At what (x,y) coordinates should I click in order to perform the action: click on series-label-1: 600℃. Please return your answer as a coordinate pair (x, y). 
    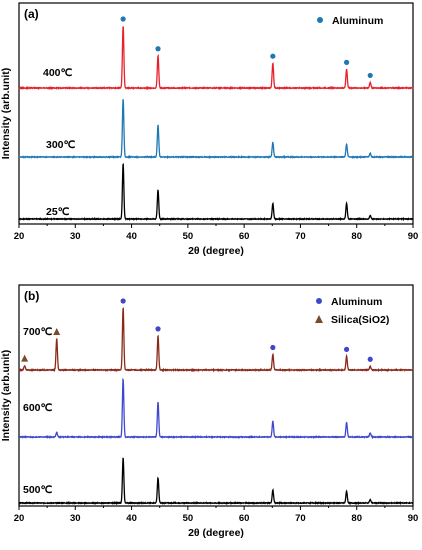
    Looking at the image, I should click on (38, 408).